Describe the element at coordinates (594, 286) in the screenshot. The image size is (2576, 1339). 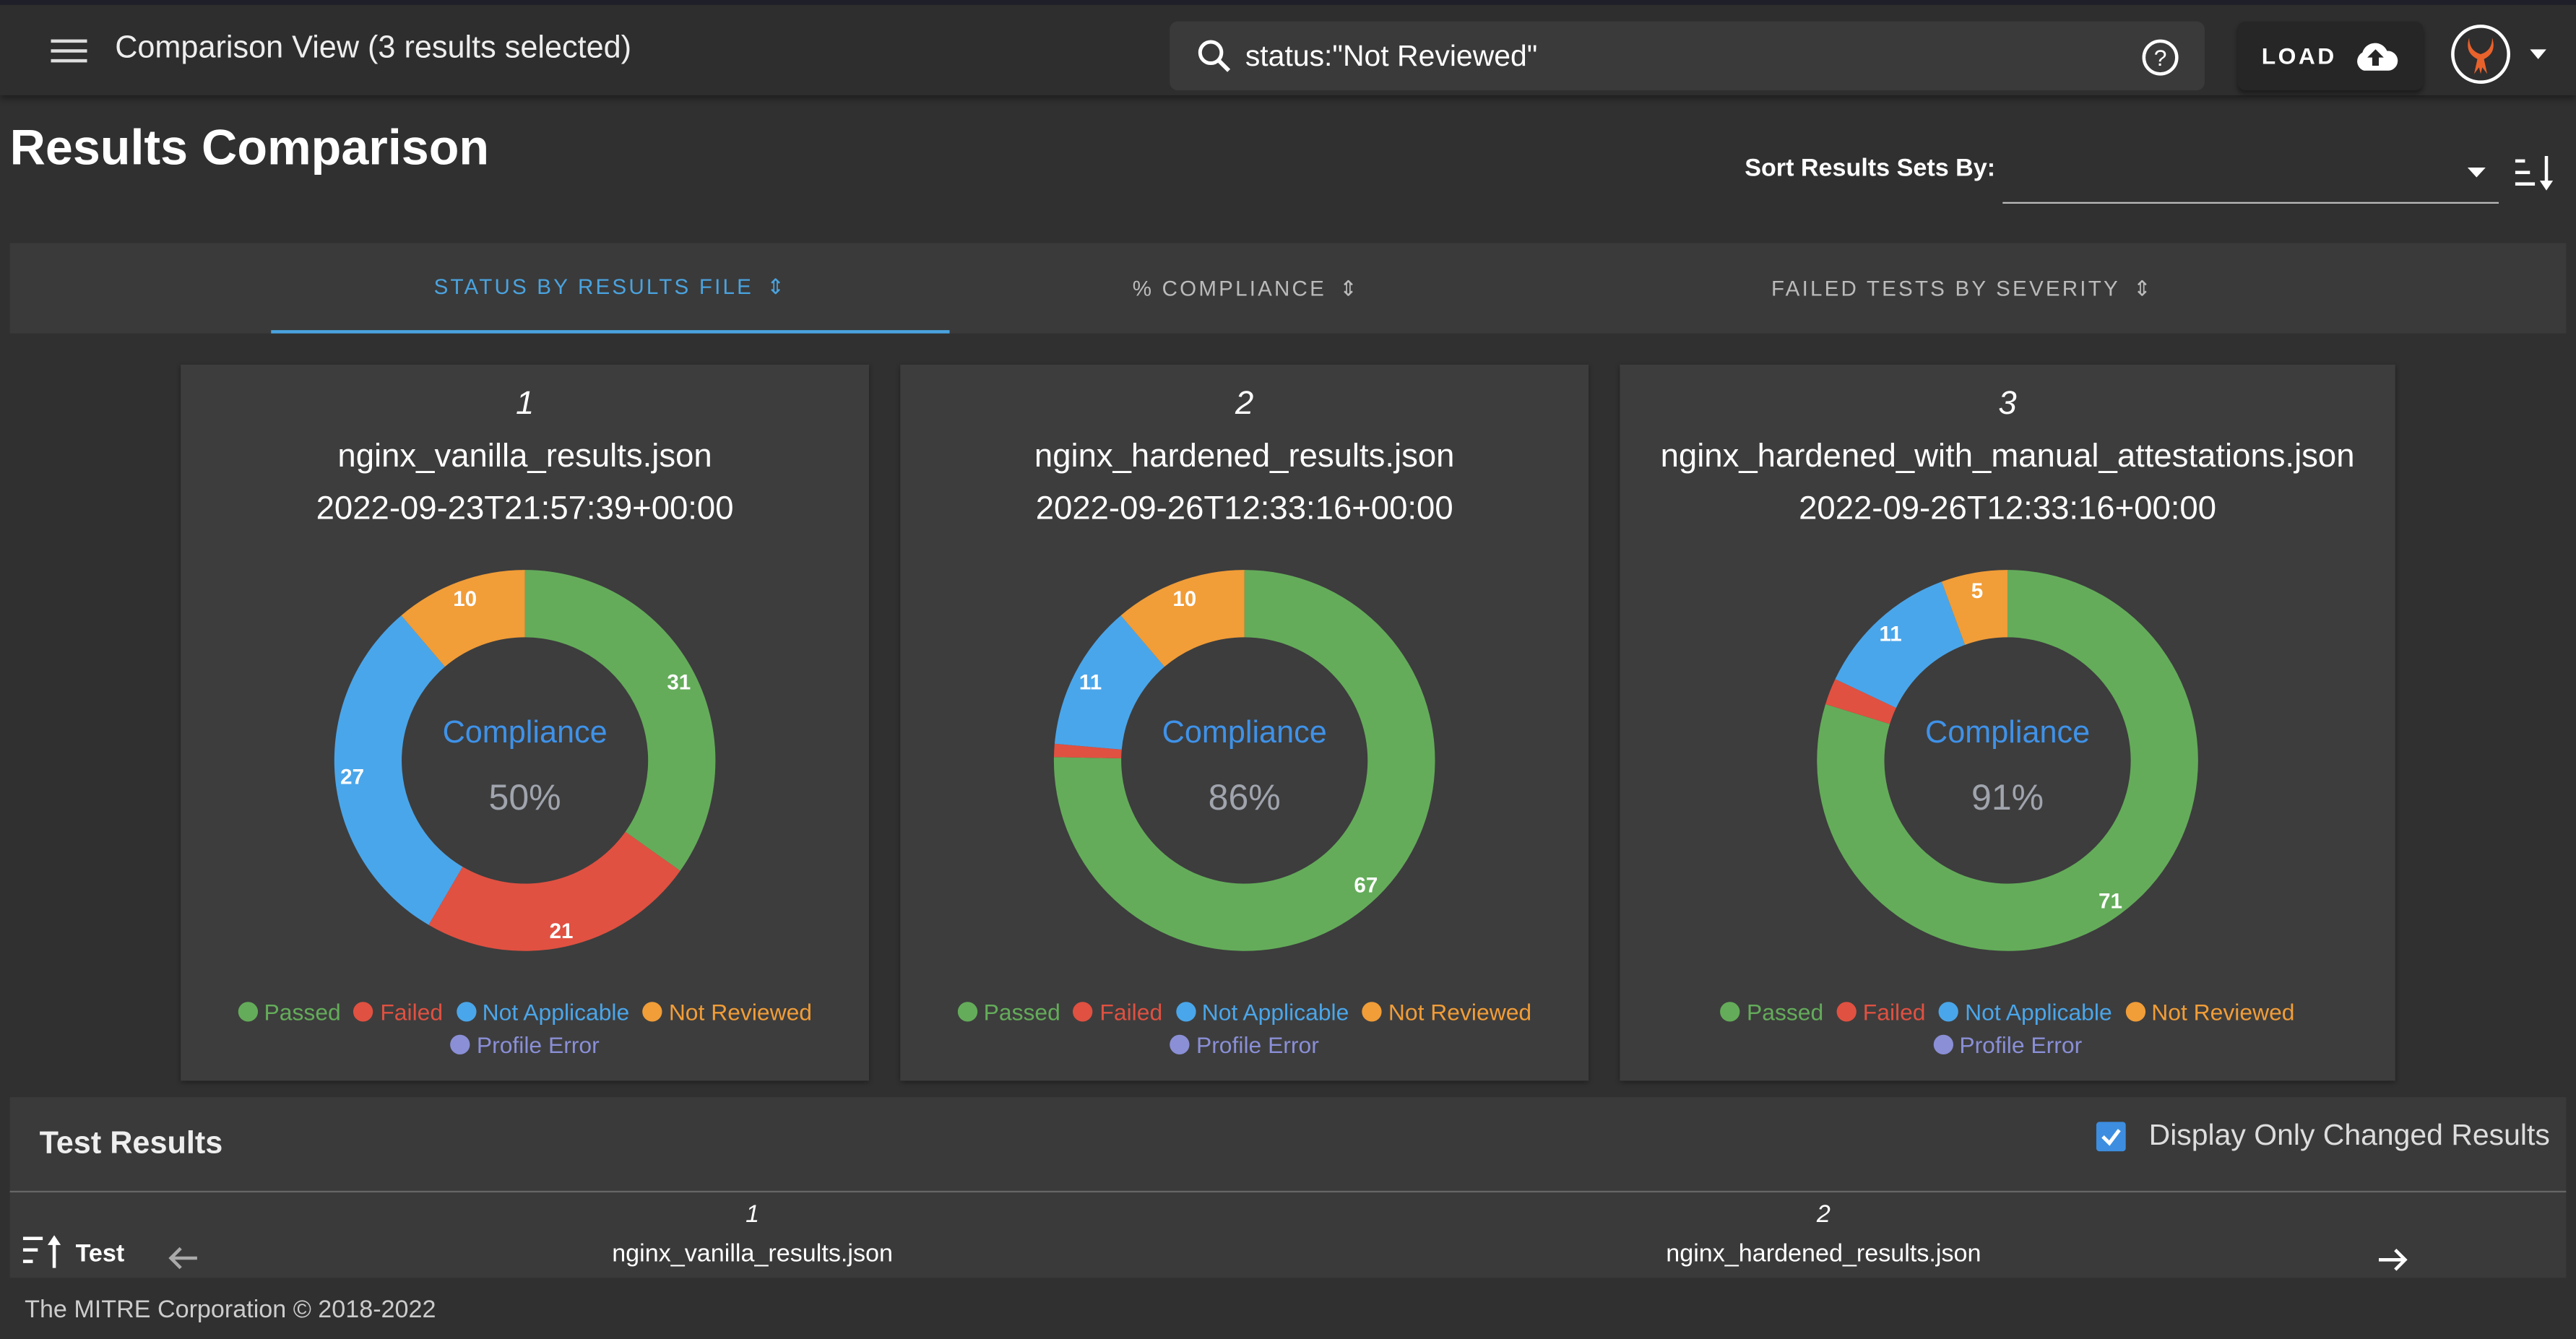
I see `tab-label: STATUS BY RESULTS FILE` at that location.